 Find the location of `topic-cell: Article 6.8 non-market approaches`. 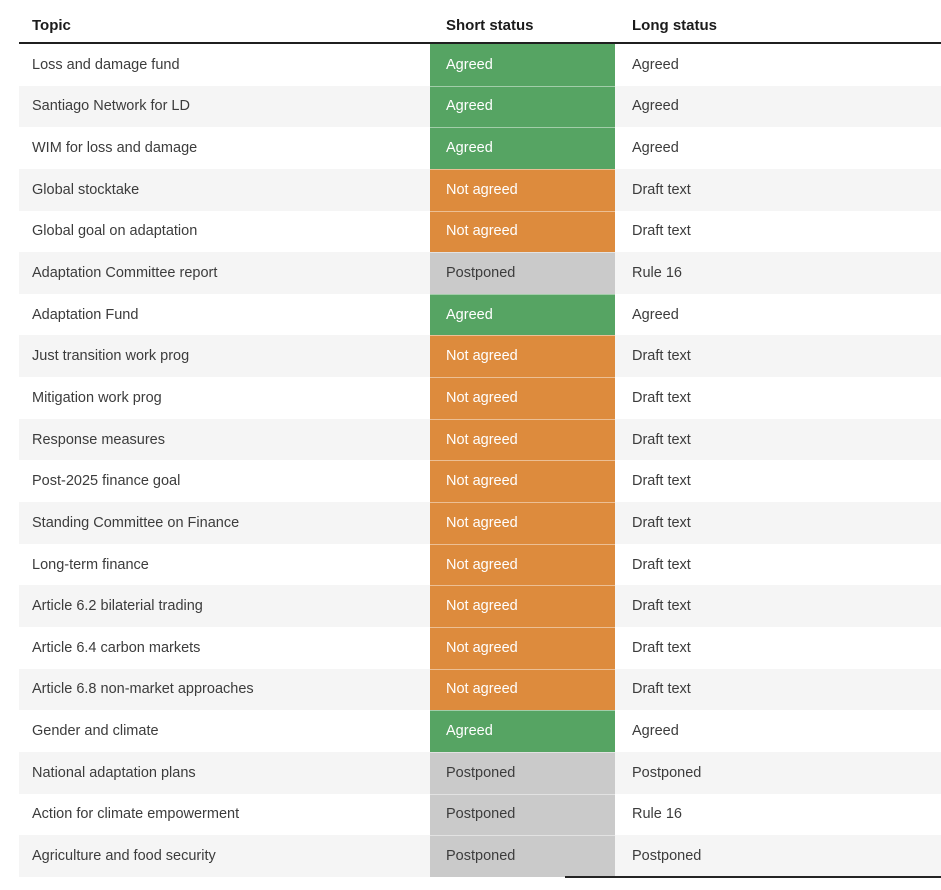

topic-cell: Article 6.8 non-market approaches is located at coordinates (143, 689).